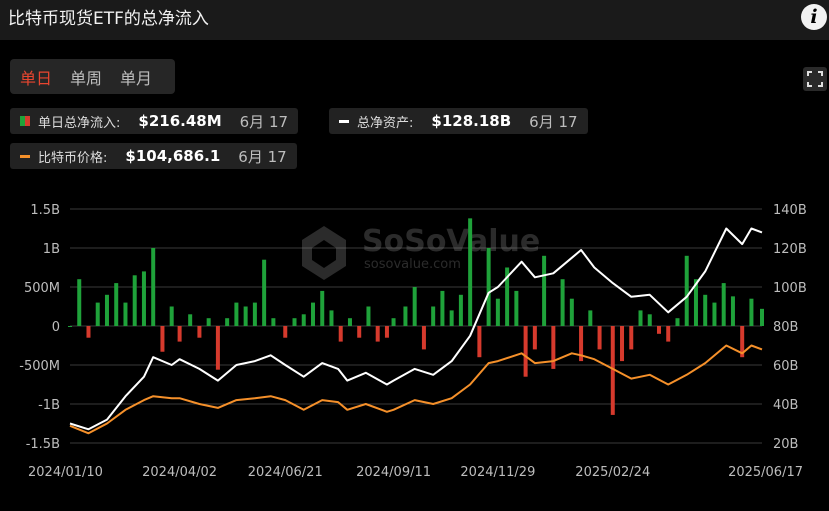 Image resolution: width=829 pixels, height=511 pixels. Describe the element at coordinates (45, 210) in the screenshot. I see `left-axis-tick: 1.5B` at that location.